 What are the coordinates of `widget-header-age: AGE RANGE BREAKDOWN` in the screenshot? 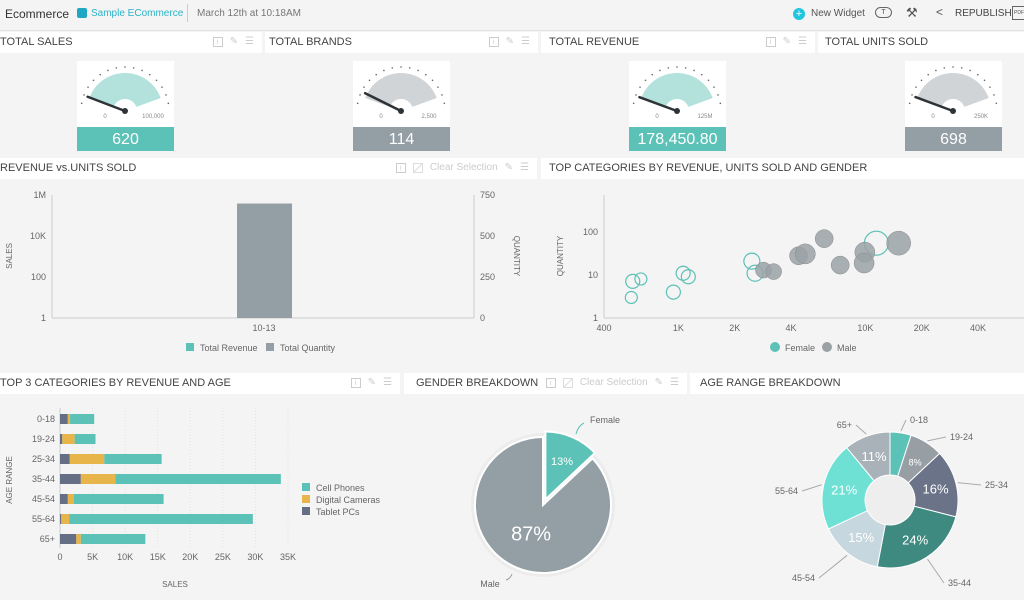 It's located at (857, 383).